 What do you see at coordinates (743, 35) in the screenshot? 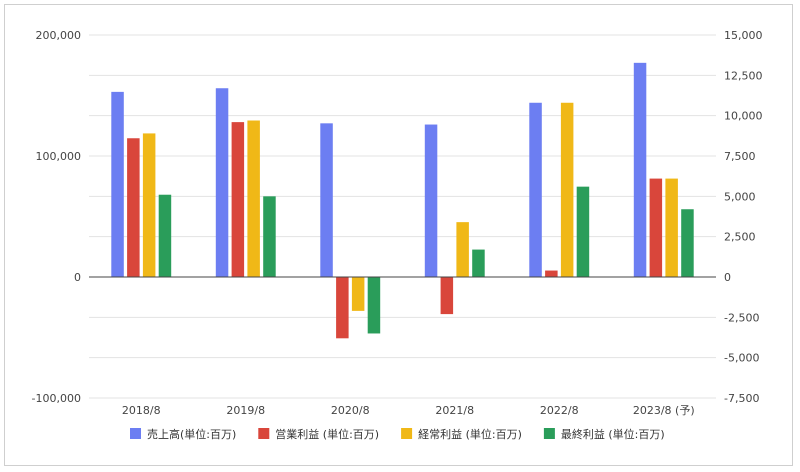
I see `y-right-tick-label: 15,000` at bounding box center [743, 35].